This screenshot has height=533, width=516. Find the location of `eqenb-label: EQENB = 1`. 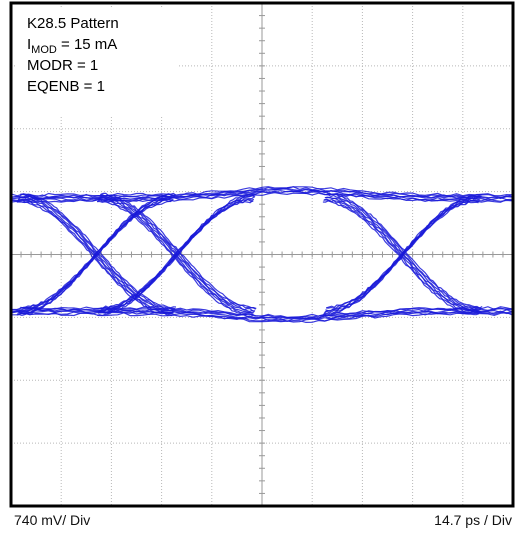

eqenb-label: EQENB = 1 is located at coordinates (66, 86).